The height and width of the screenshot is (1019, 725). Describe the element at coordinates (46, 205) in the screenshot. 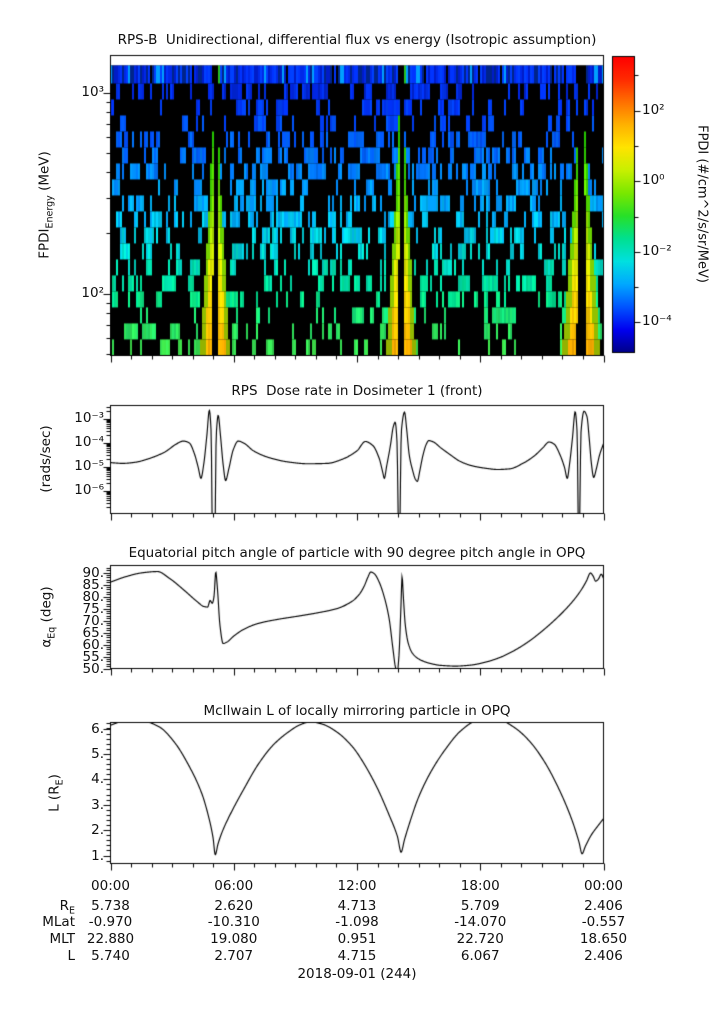

I see `spectrogram-ylabel: FPDIEnergy (MeV)` at that location.